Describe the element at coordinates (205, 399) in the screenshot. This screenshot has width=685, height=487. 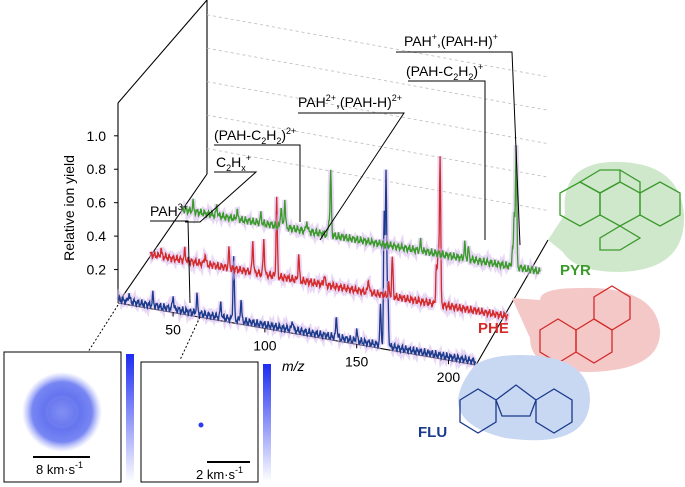
I see `inset-right: 2 km·s-1` at that location.